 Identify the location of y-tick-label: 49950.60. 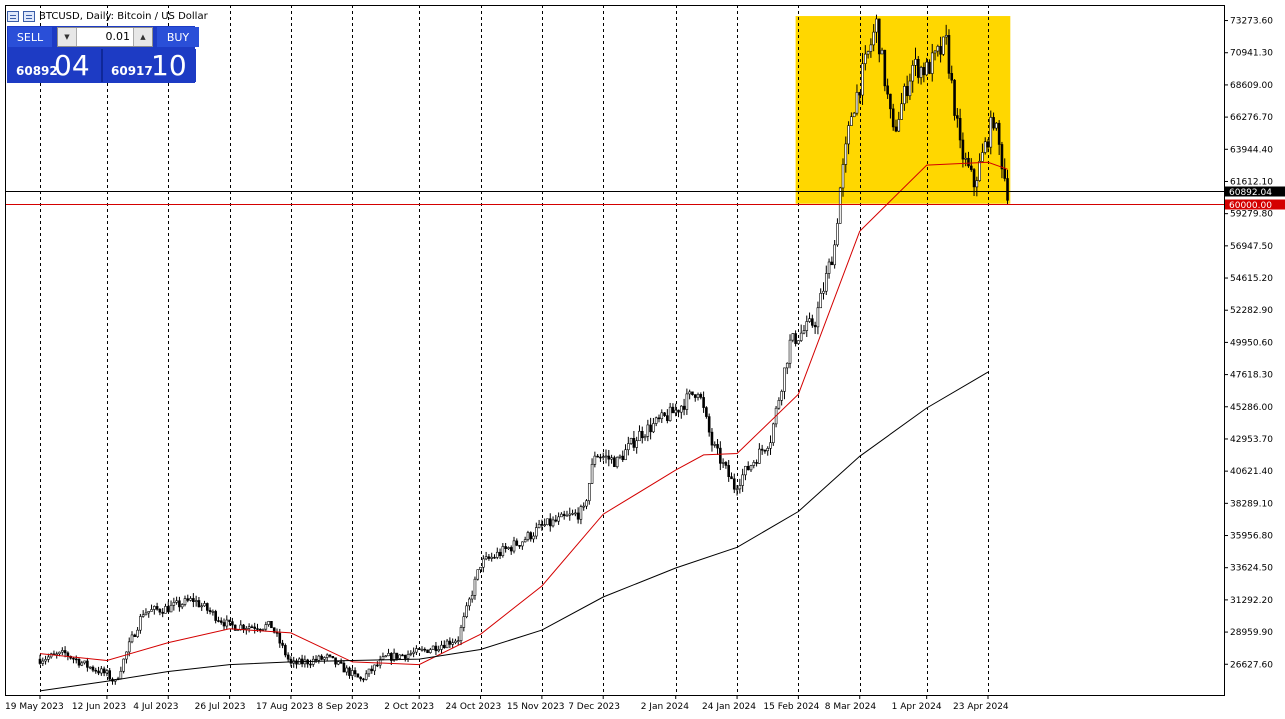
(1251, 343).